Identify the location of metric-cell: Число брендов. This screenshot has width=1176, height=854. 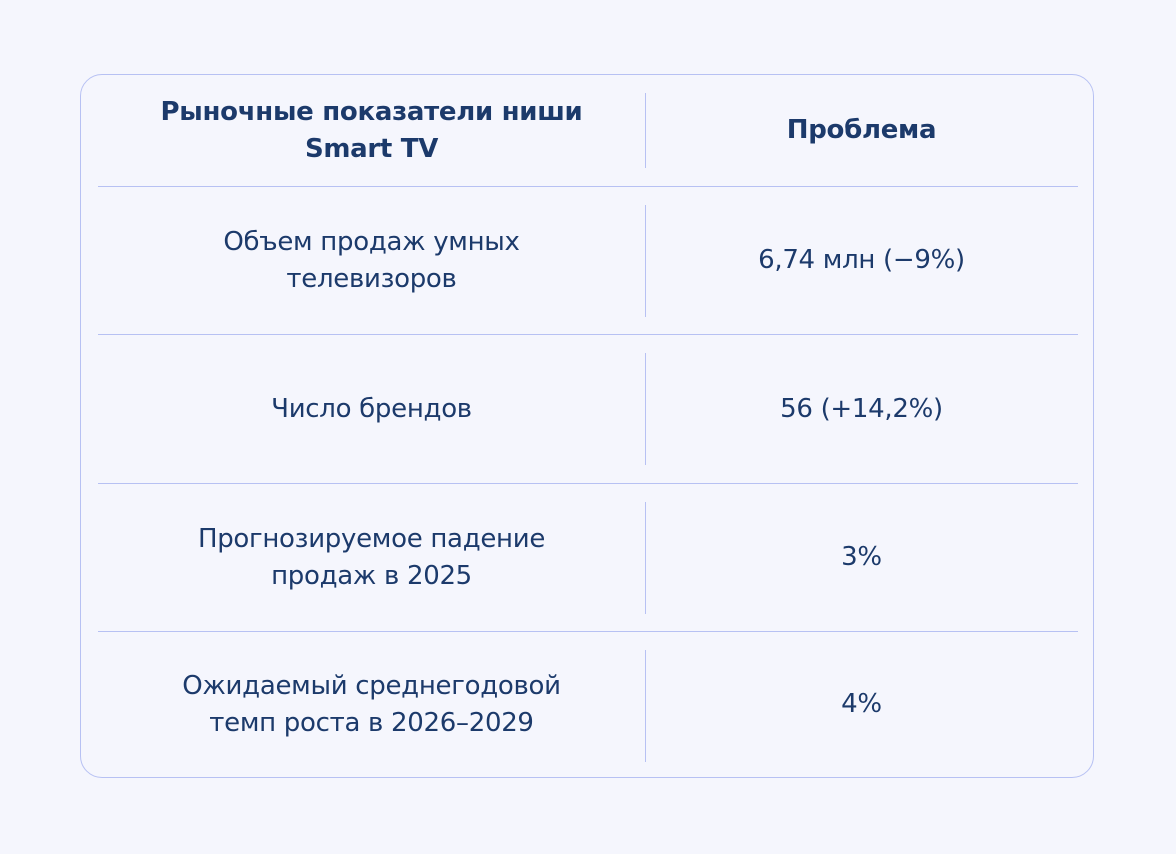
(371, 409).